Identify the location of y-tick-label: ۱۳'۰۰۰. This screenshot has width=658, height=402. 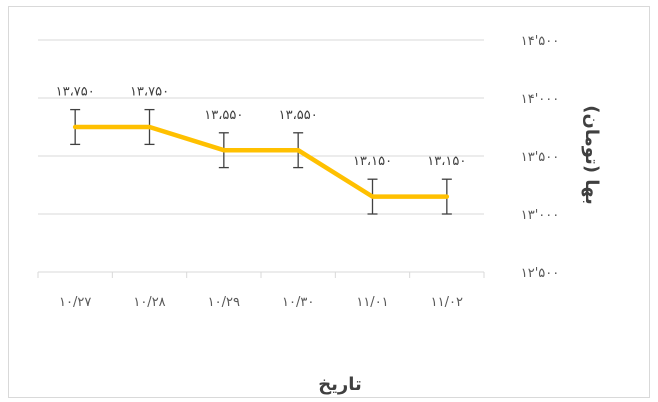
(540, 215).